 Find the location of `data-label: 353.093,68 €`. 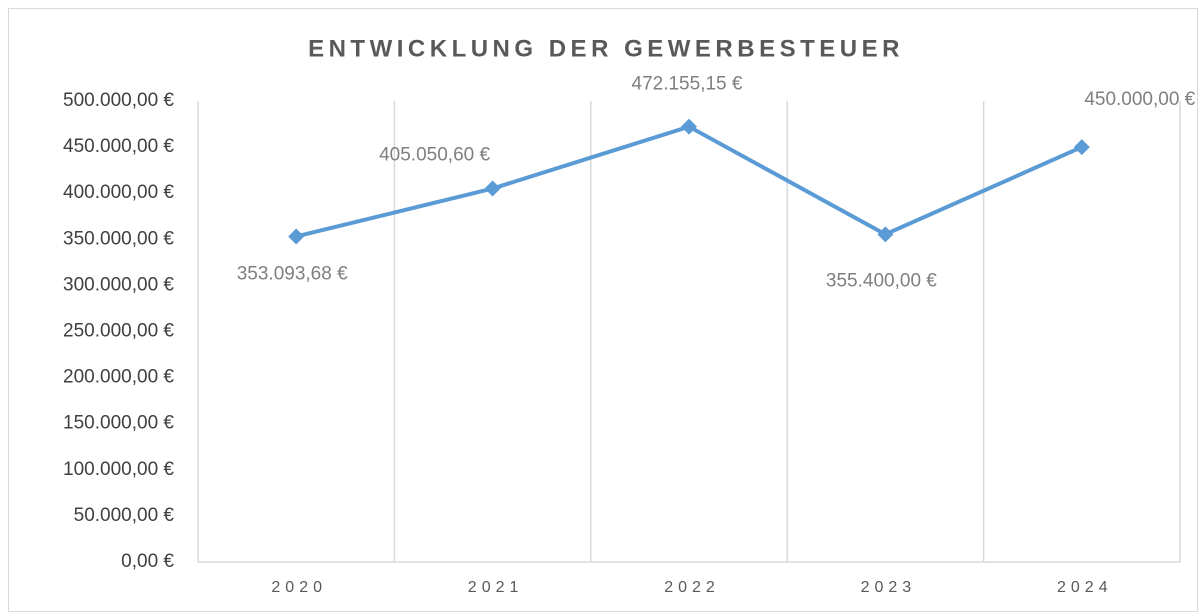

data-label: 353.093,68 € is located at coordinates (292, 273).